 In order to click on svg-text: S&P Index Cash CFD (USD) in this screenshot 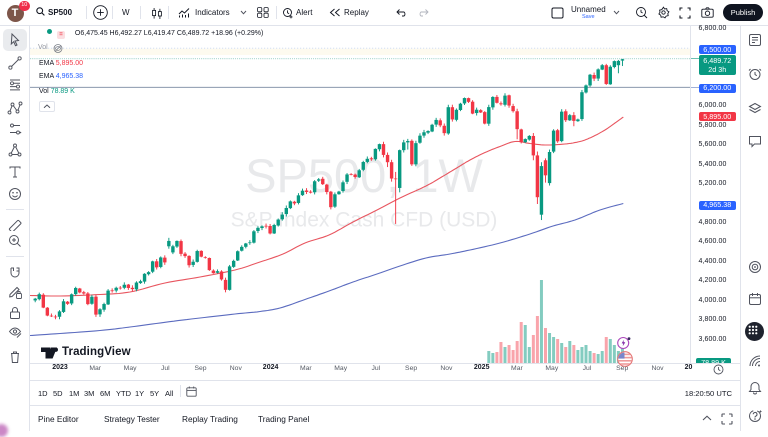, I will do `click(364, 220)`.